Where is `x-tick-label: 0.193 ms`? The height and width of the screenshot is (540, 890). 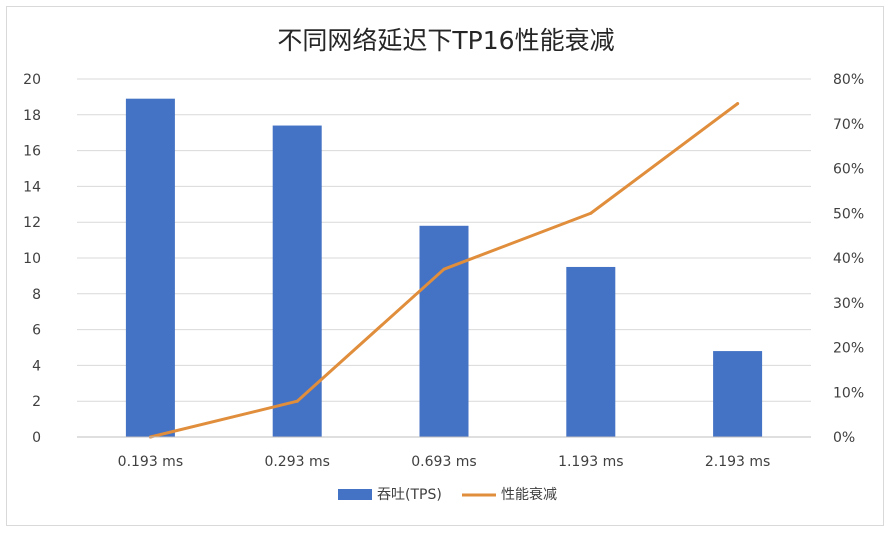
x-tick-label: 0.193 ms is located at coordinates (150, 462).